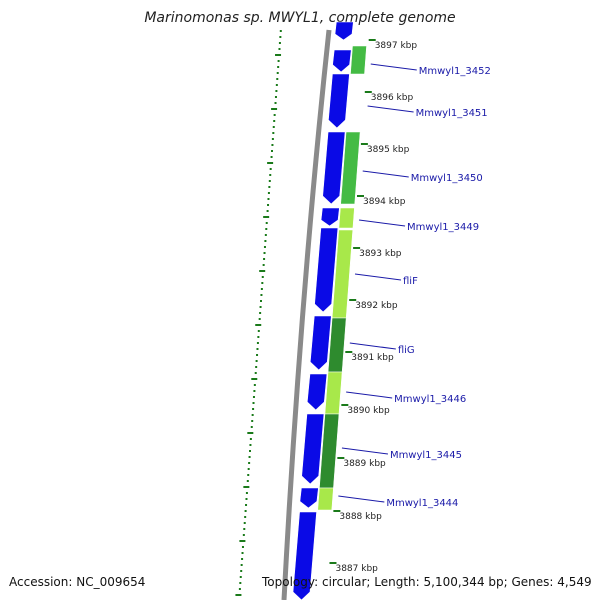 The image size is (600, 600). Describe the element at coordinates (455, 71) in the screenshot. I see `gene-label: Mmwyl1_3452` at that location.